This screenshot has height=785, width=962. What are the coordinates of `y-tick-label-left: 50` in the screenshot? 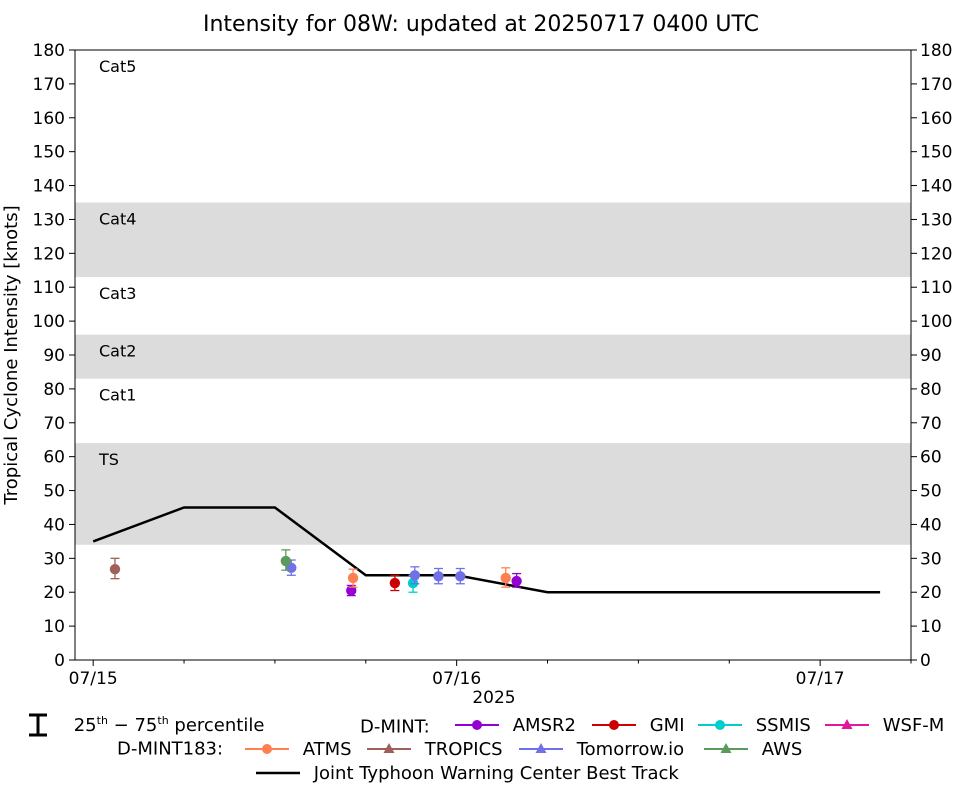 It's located at (54, 492).